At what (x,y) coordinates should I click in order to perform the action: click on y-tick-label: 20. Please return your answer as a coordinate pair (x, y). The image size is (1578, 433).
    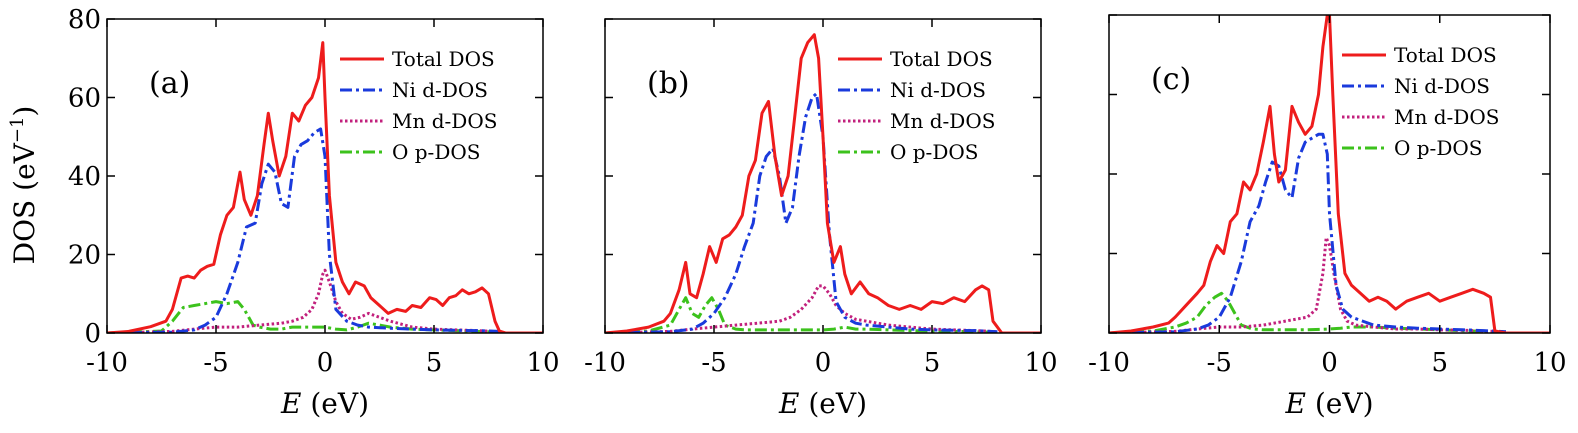
    Looking at the image, I should click on (84, 256).